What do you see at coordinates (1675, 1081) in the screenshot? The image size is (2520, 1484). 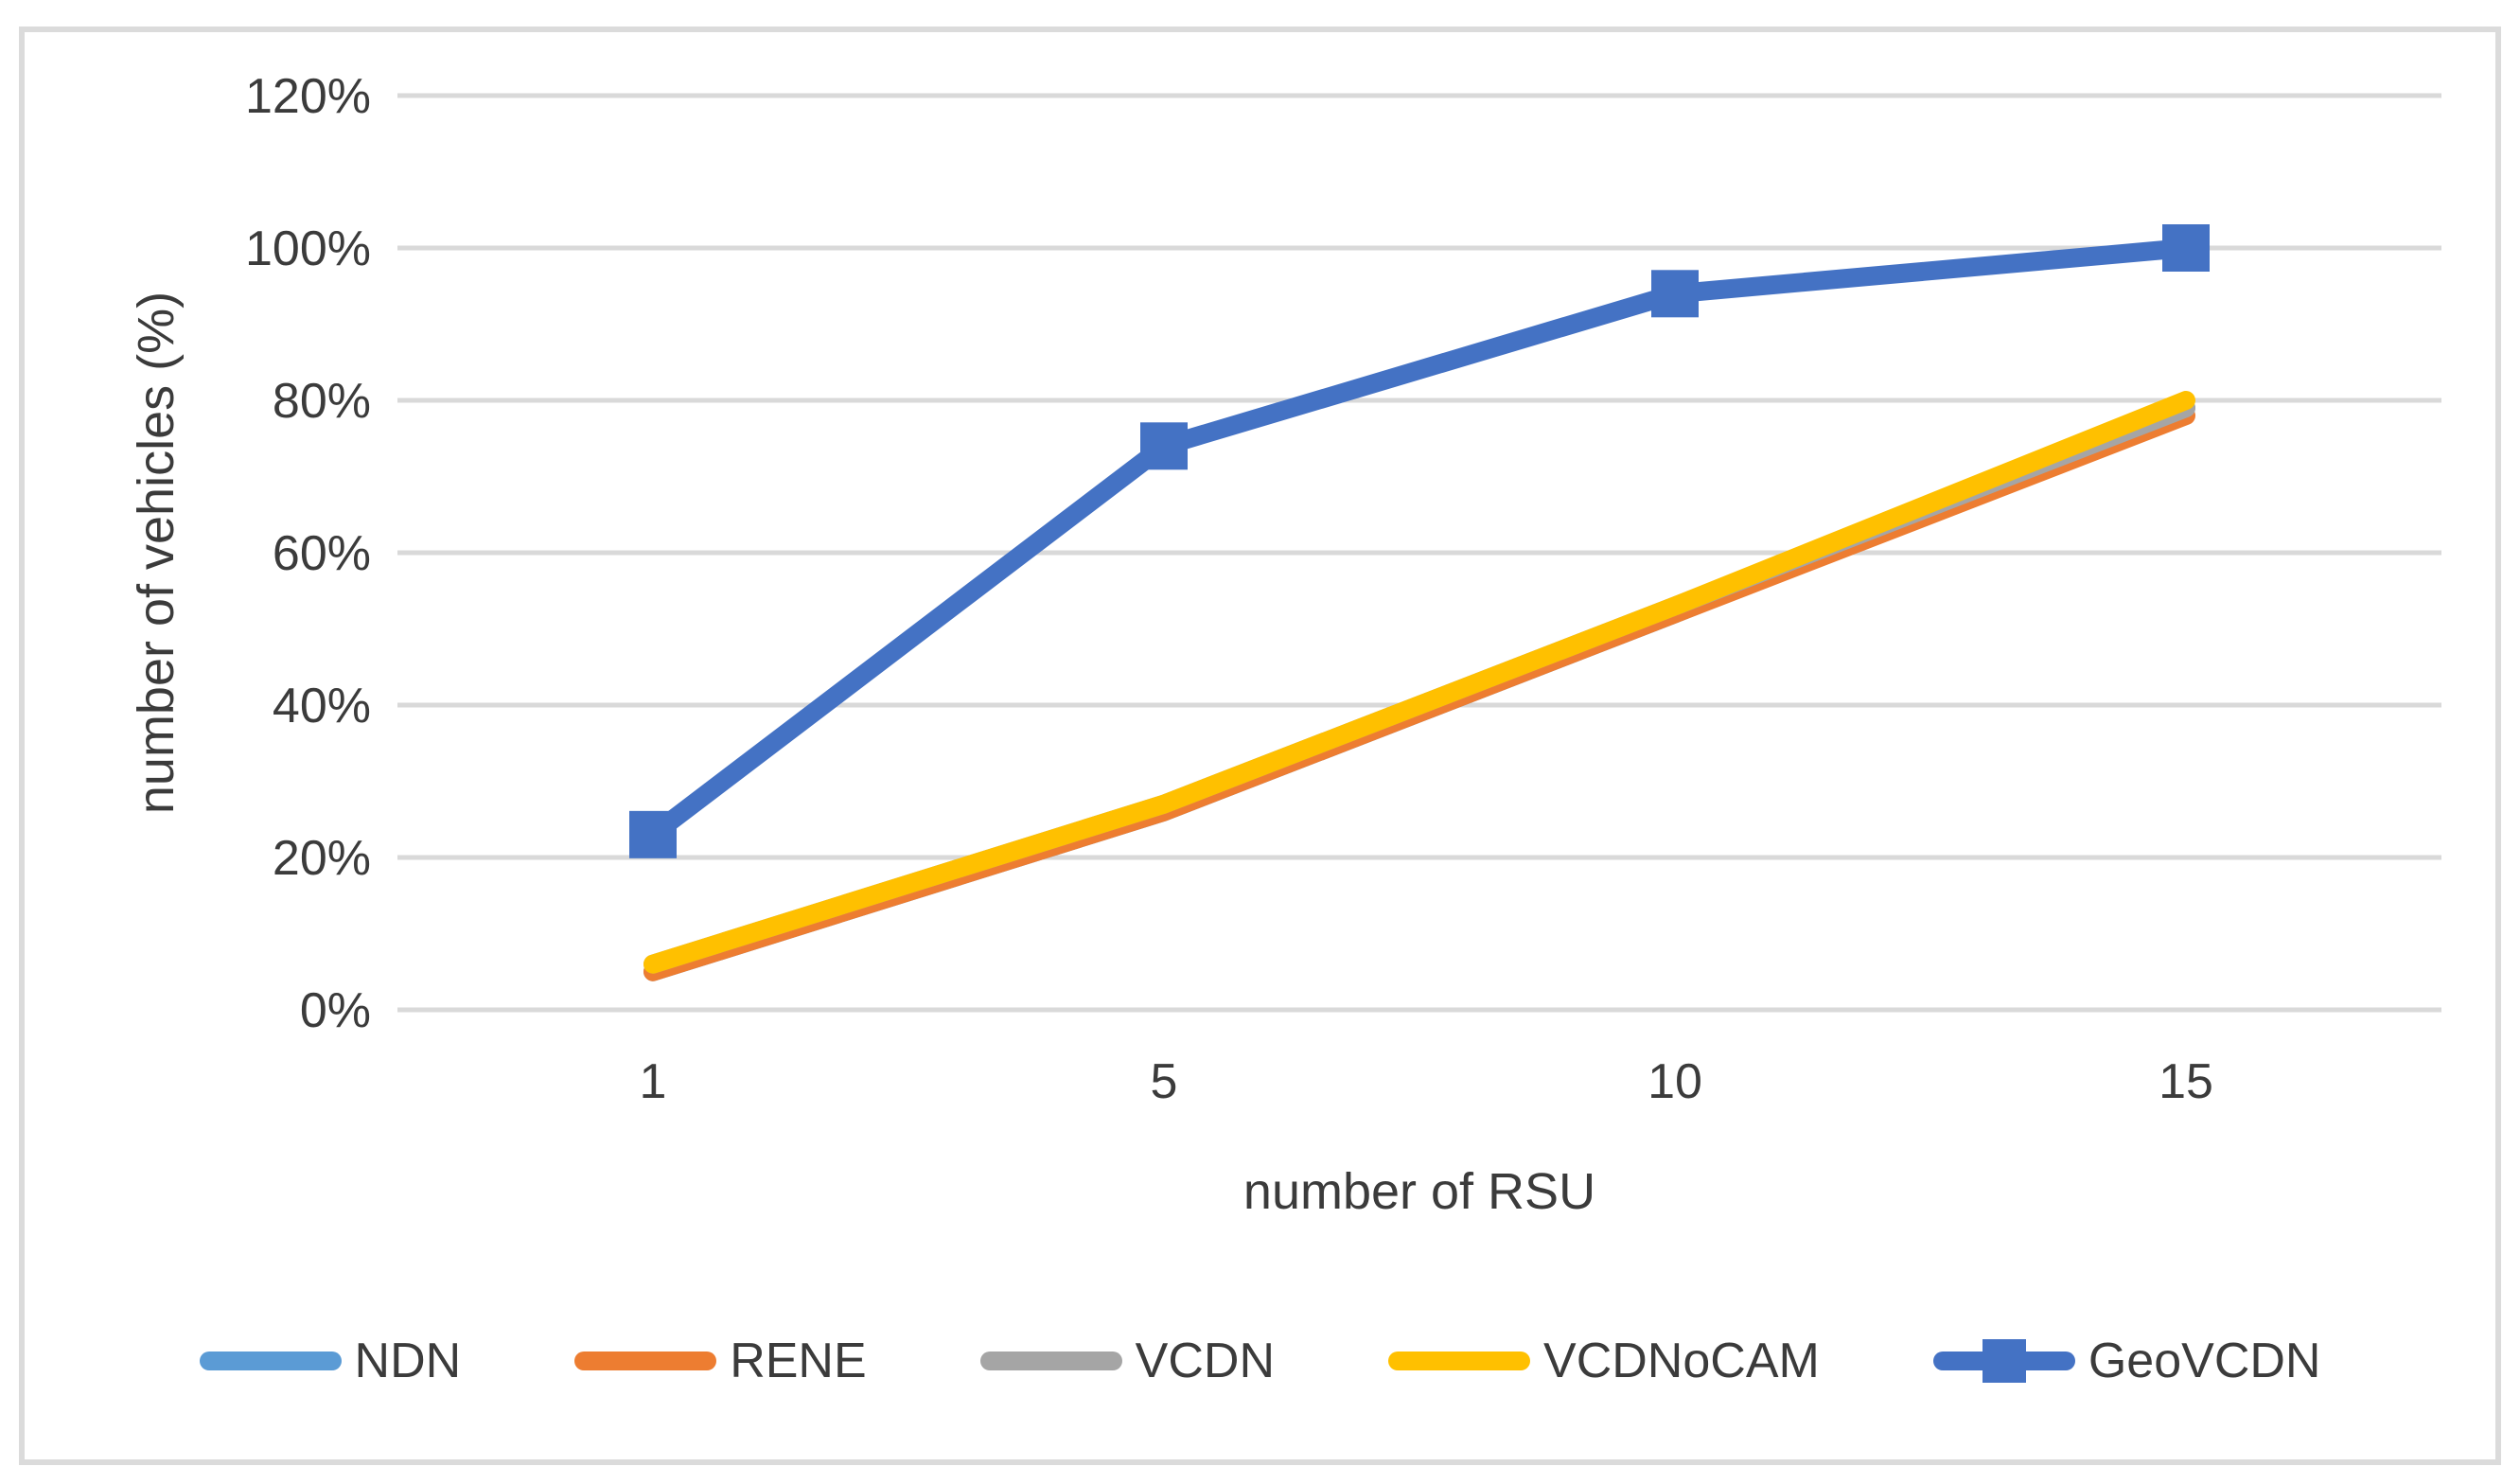 I see `x-tick-label: 10` at bounding box center [1675, 1081].